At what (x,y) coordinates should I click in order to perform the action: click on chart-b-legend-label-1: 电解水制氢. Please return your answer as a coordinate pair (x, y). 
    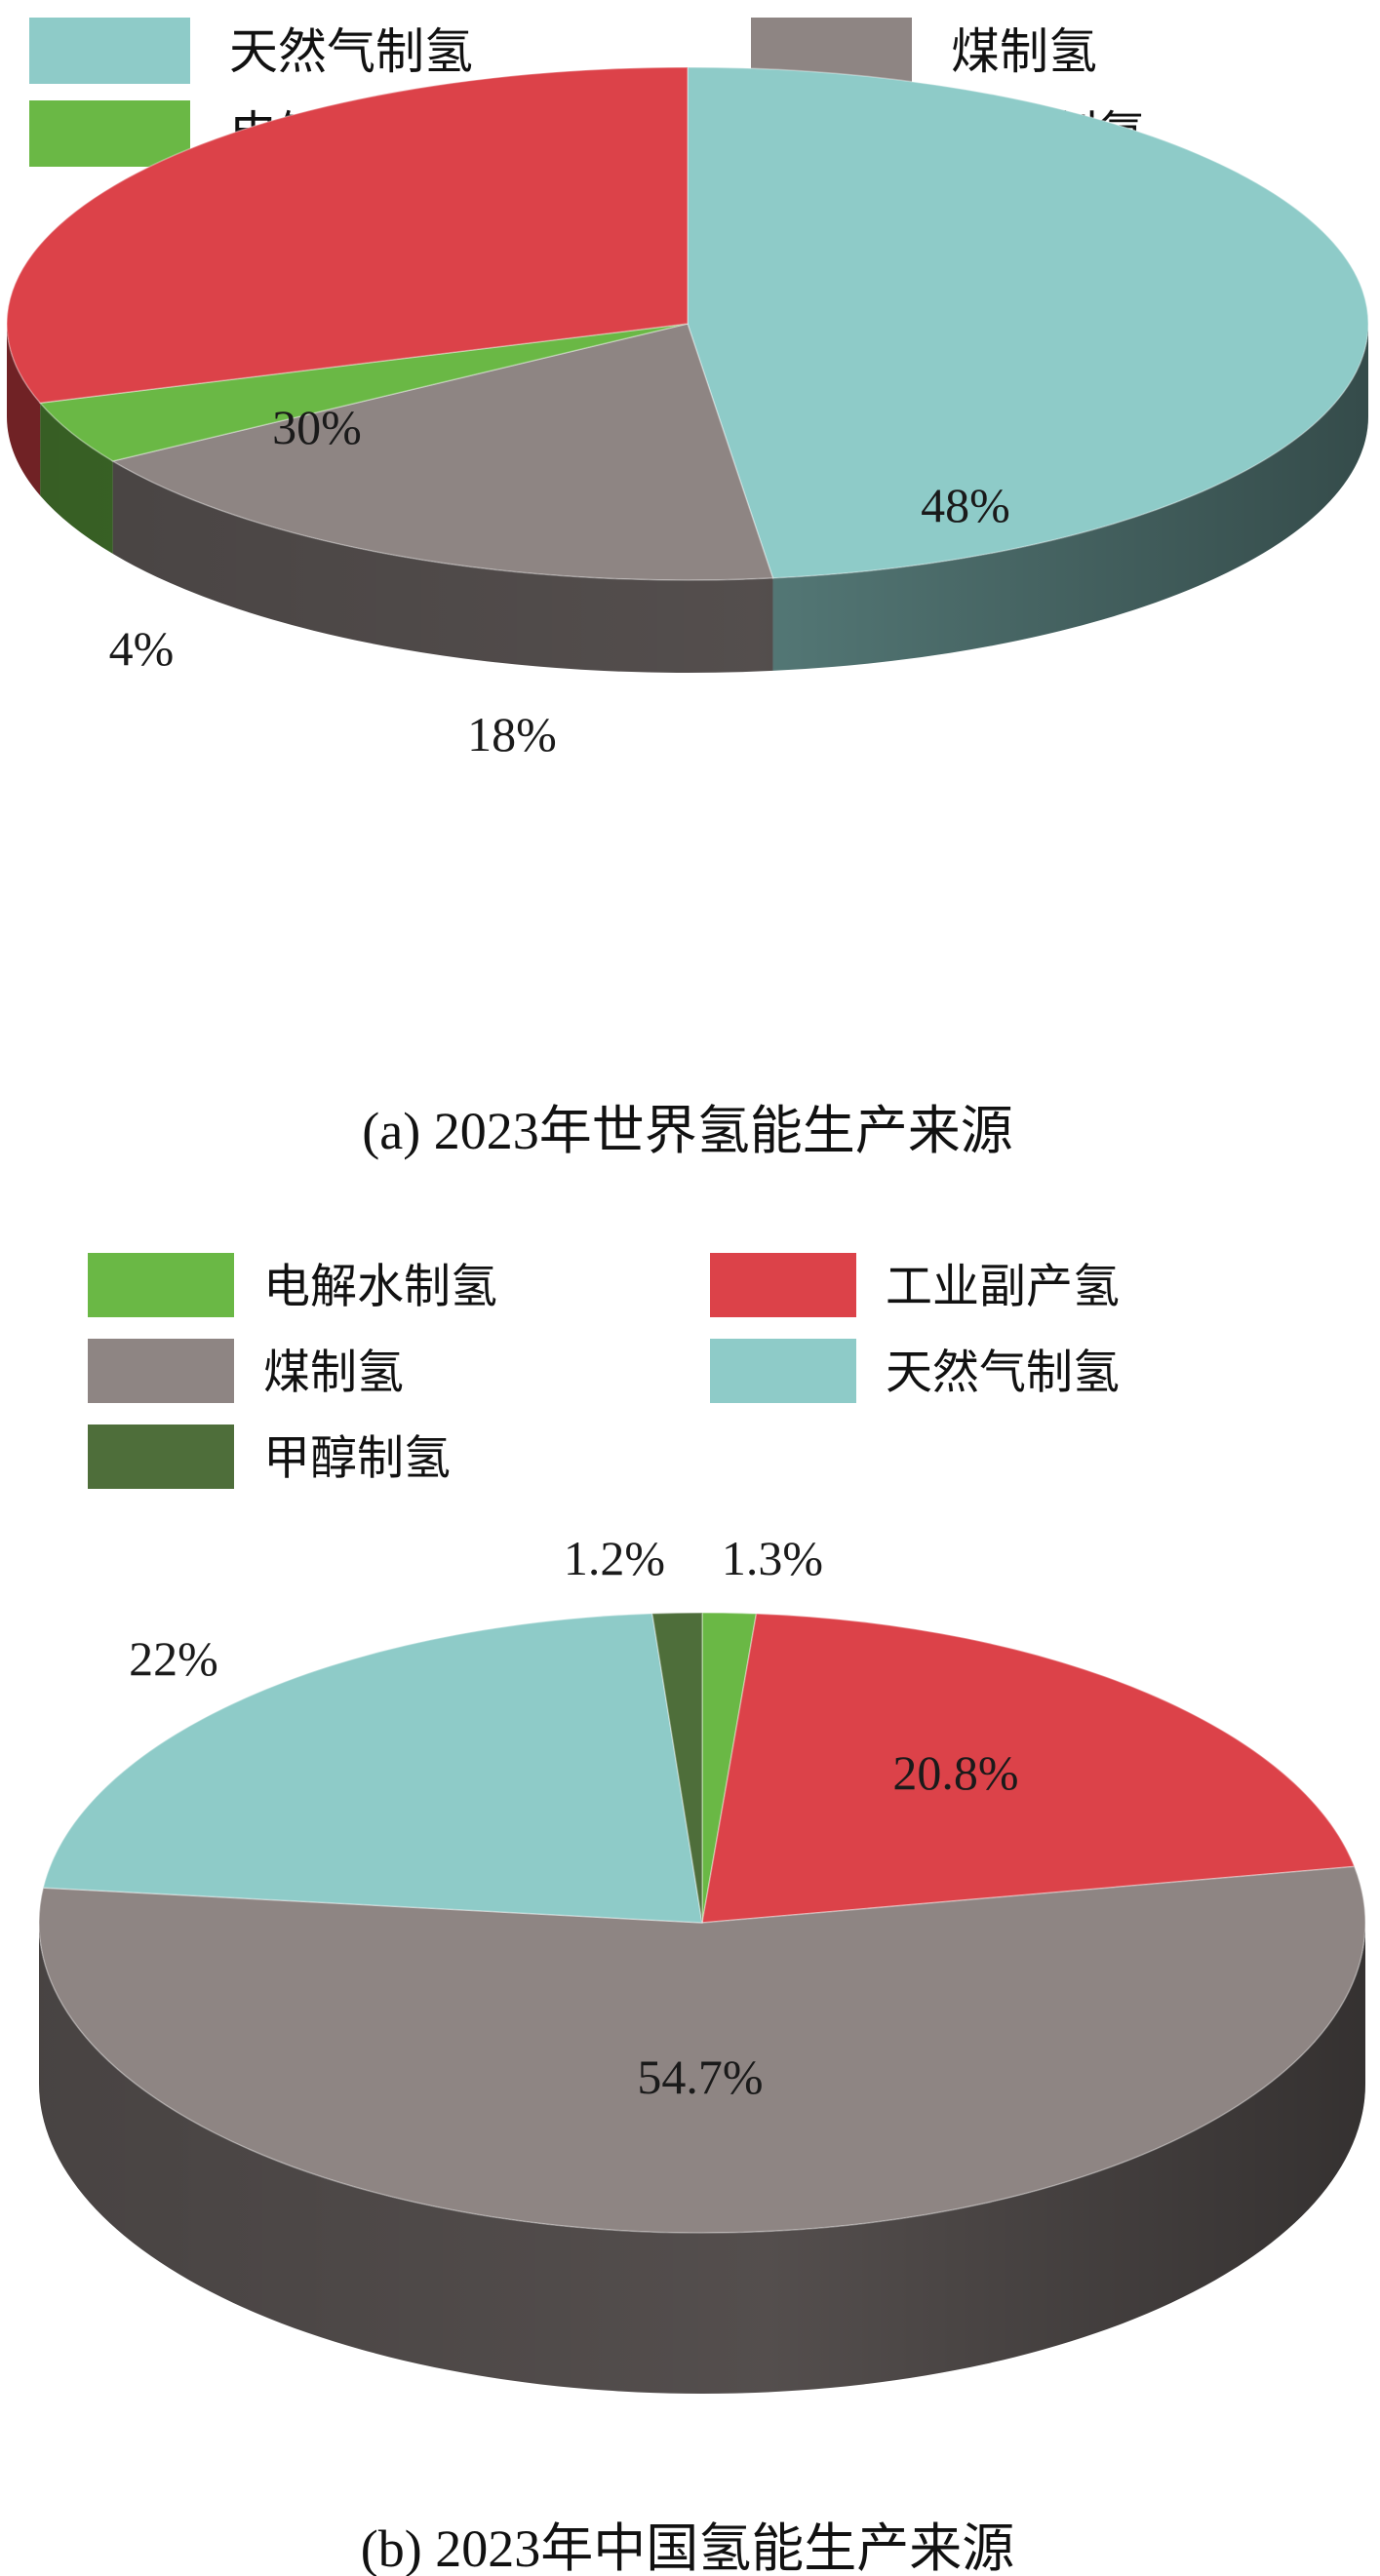
    Looking at the image, I should click on (380, 1286).